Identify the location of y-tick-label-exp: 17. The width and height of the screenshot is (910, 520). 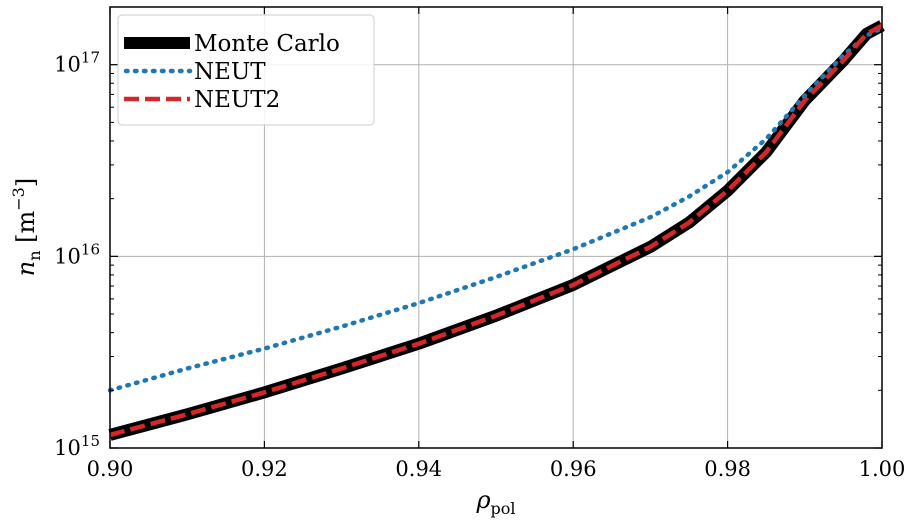
(90, 58).